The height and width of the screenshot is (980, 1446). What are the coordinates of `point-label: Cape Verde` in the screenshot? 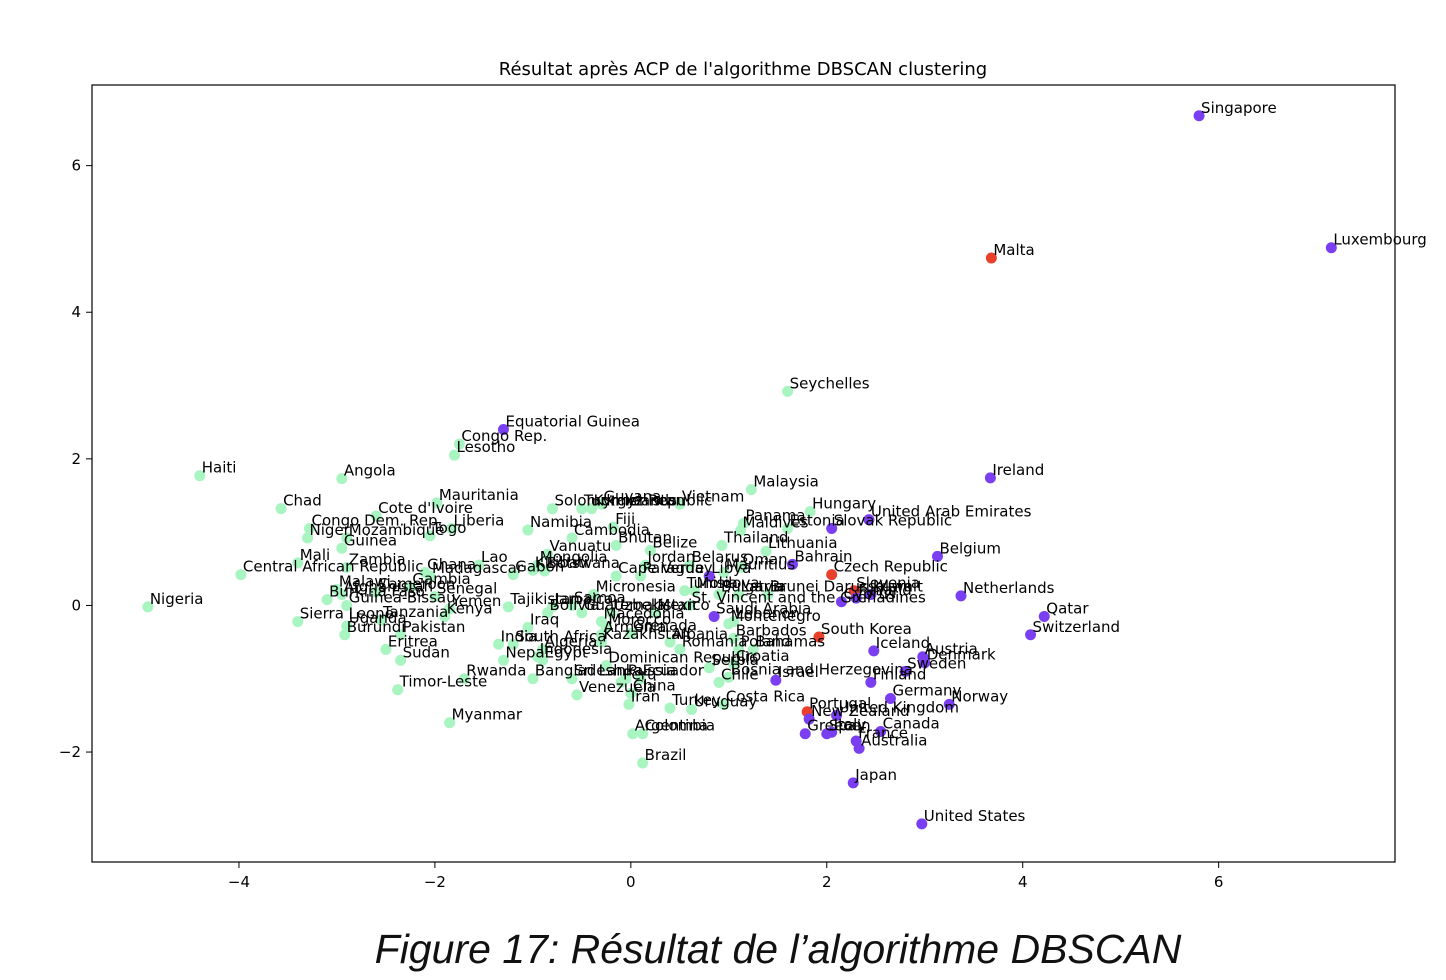 It's located at (661, 568).